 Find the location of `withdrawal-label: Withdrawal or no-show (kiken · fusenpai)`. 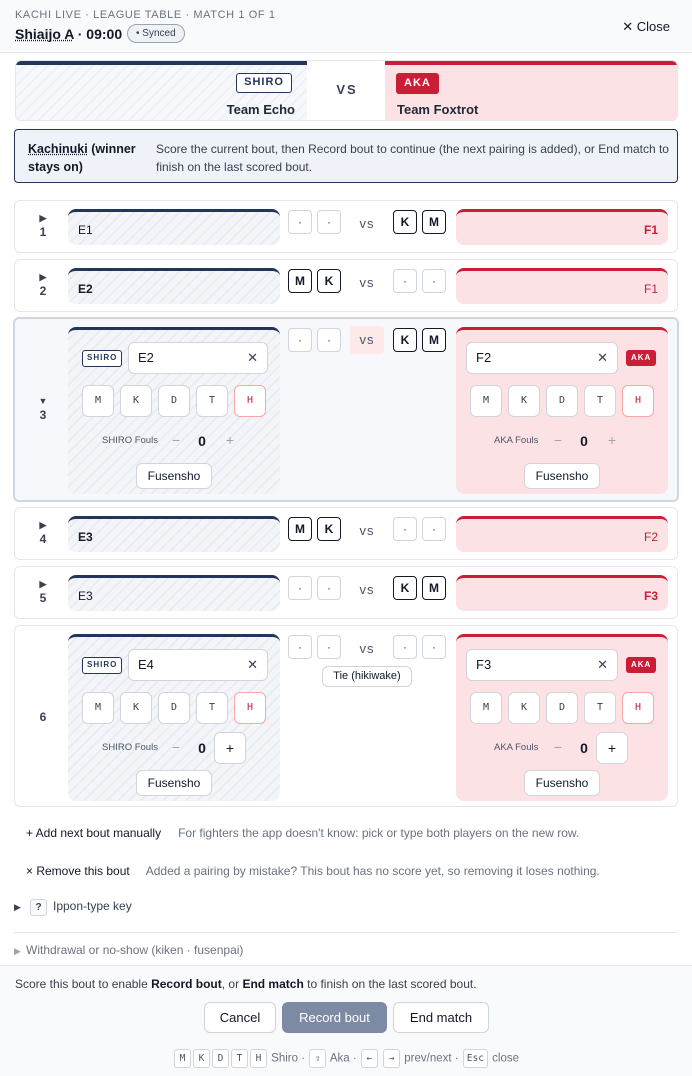

withdrawal-label: Withdrawal or no-show (kiken · fusenpai) is located at coordinates (135, 950).